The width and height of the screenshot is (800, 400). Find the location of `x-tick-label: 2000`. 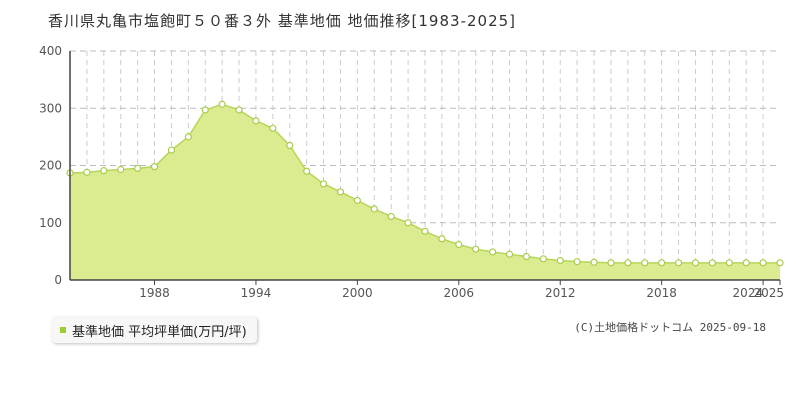

x-tick-label: 2000 is located at coordinates (357, 293).